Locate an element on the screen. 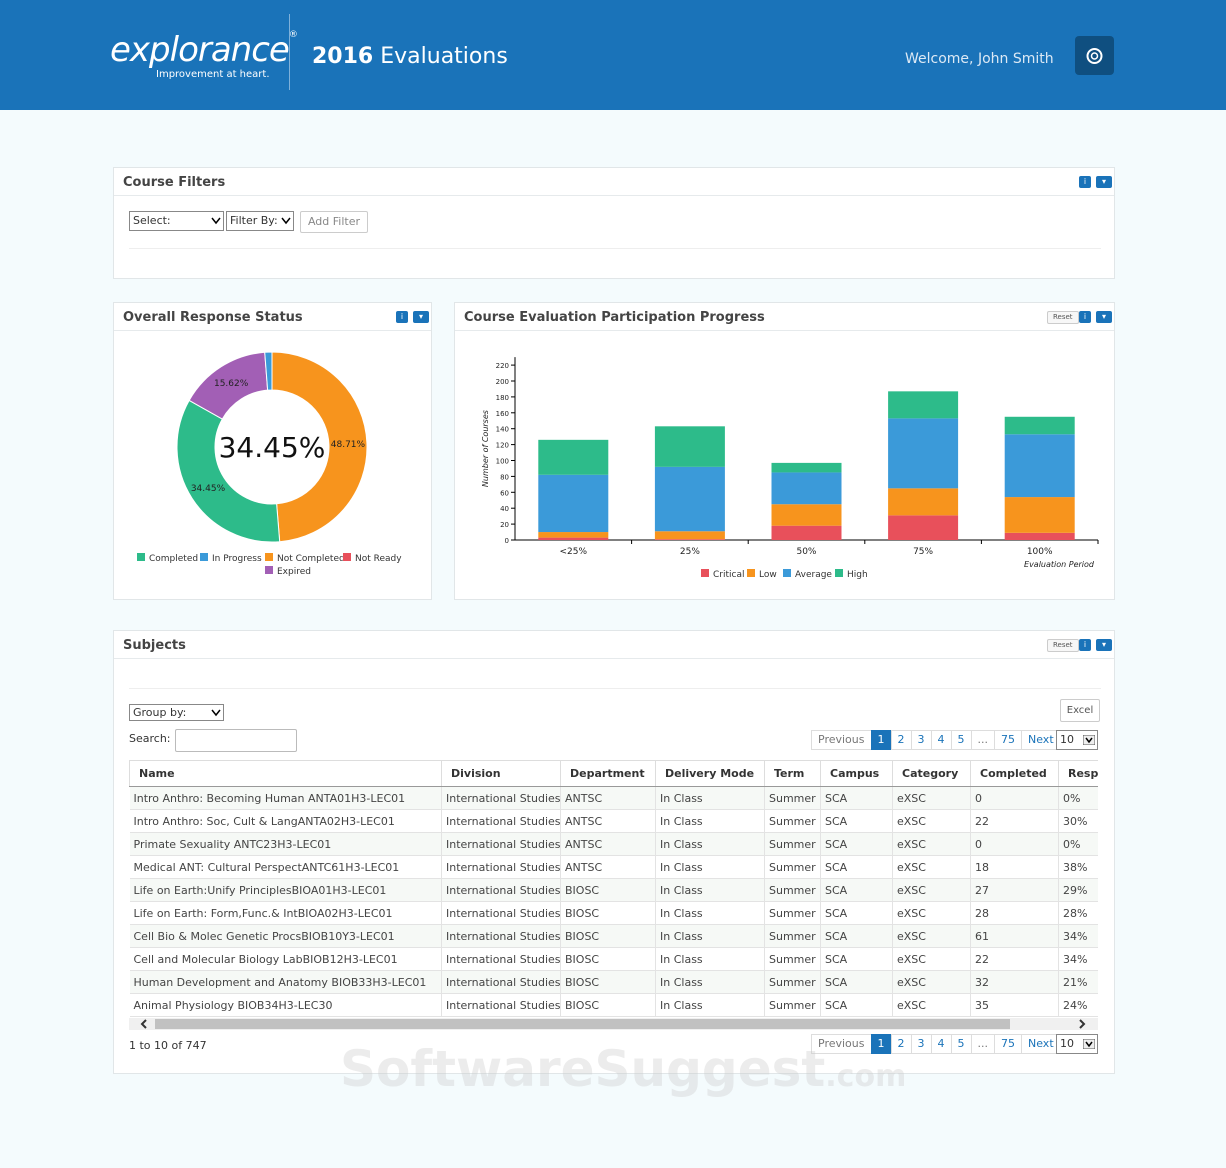 This screenshot has height=1168, width=1226. panel-header: Course Filters i ▾ is located at coordinates (614, 182).